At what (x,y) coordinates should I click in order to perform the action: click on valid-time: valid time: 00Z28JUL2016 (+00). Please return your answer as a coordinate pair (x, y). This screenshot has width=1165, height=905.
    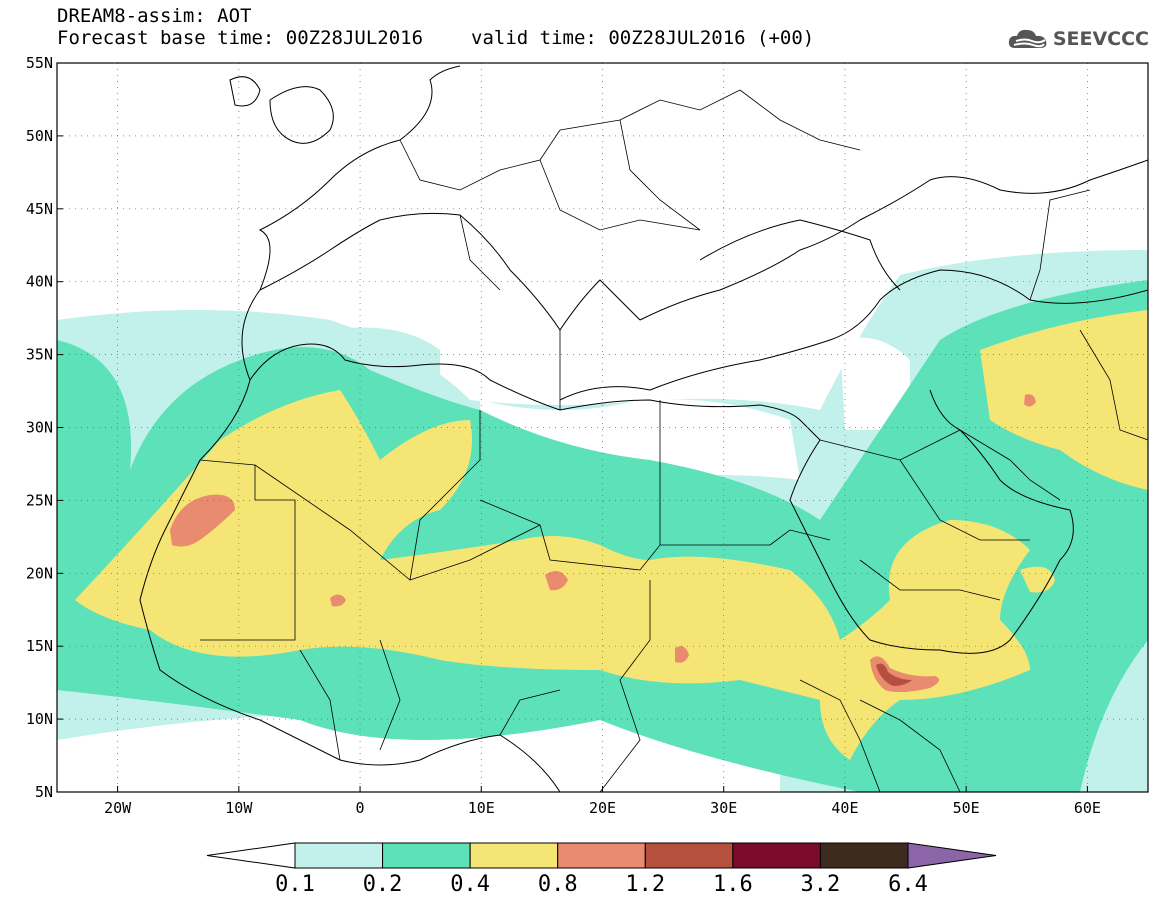
    Looking at the image, I should click on (643, 38).